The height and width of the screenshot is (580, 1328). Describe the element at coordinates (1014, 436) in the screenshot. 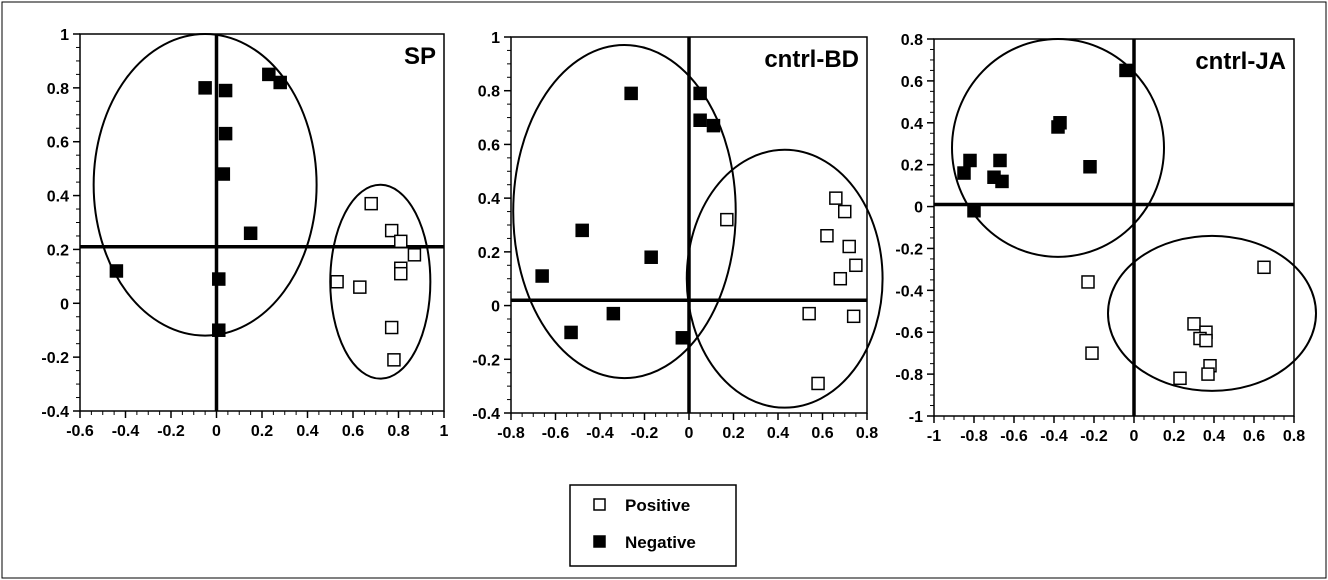

I see `x-tick-label-cntrl-ja: -0.6` at that location.